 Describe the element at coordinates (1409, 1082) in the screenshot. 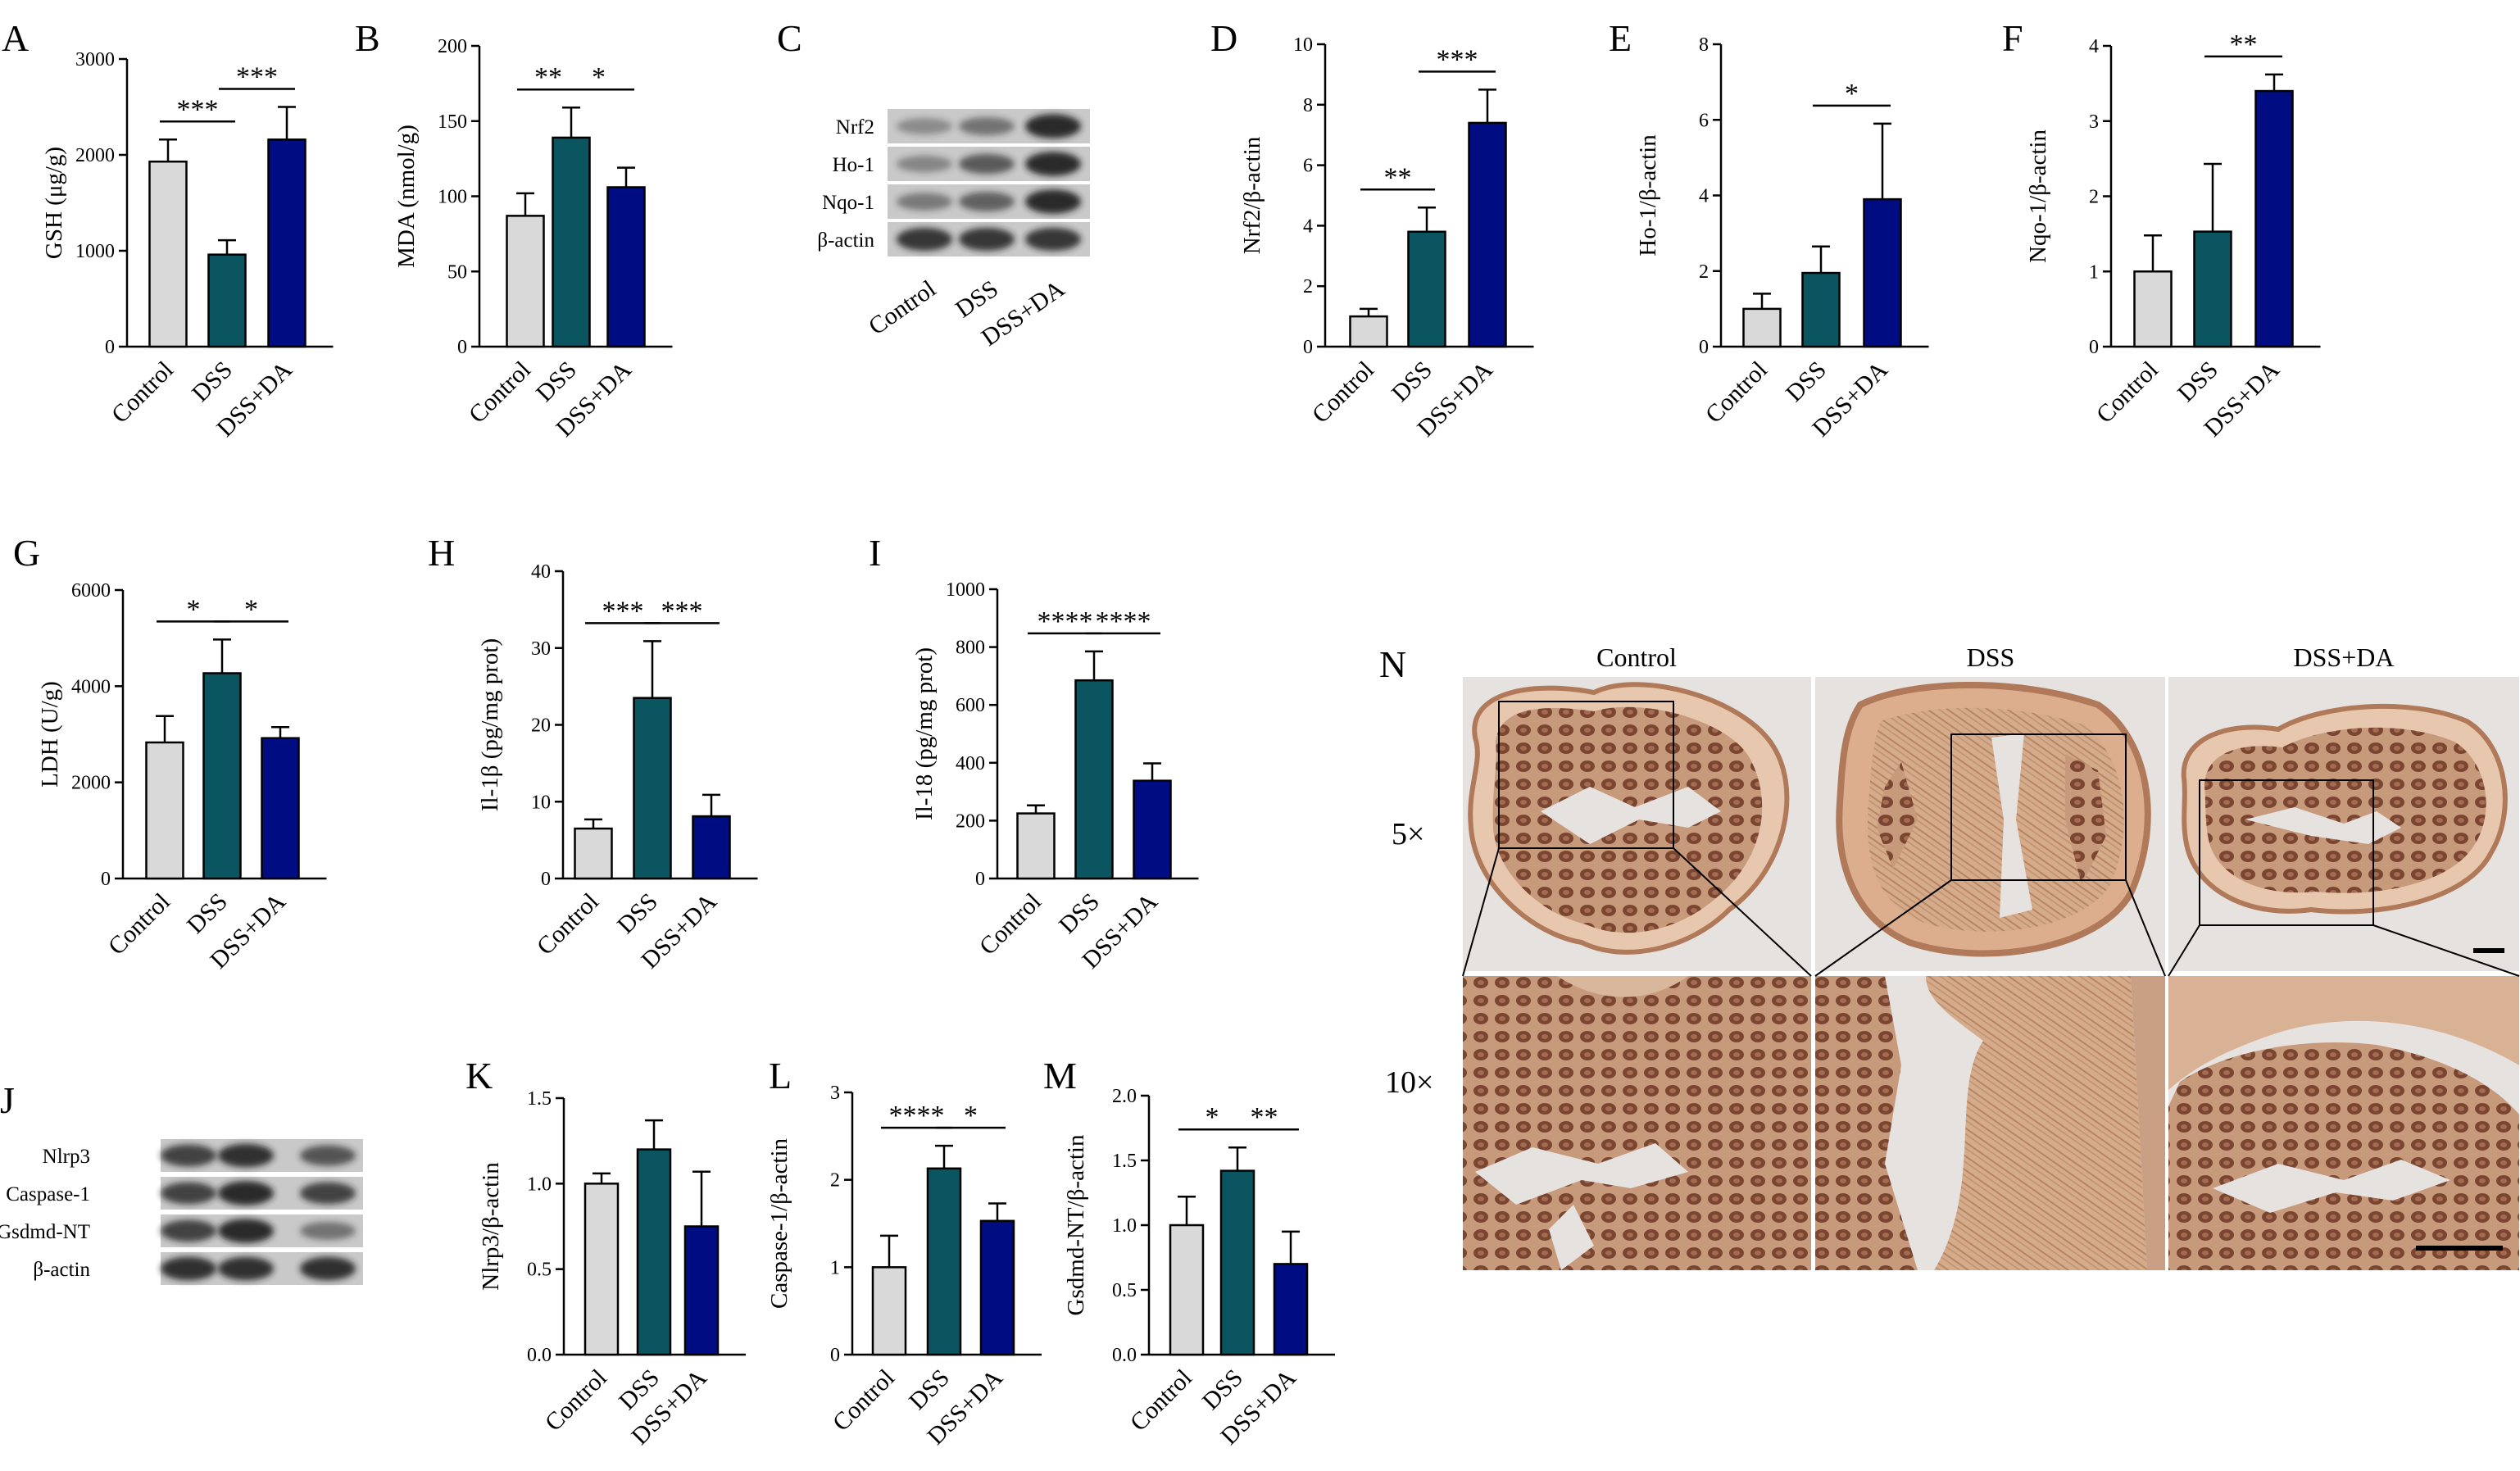

I see `magnification-label: 10×` at that location.